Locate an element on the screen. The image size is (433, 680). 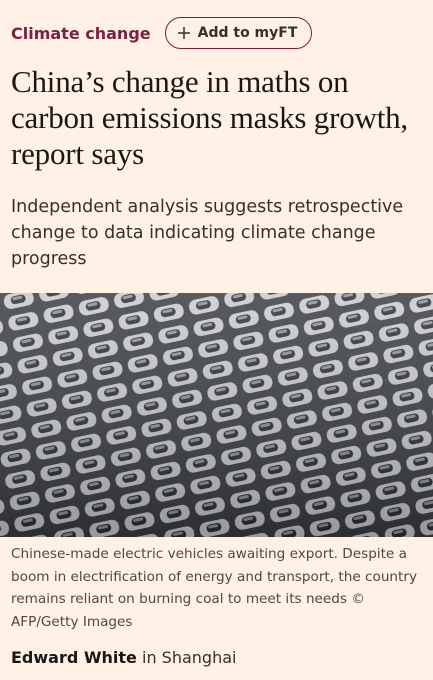
header-row: Climate change Add to myFT is located at coordinates (162, 33).